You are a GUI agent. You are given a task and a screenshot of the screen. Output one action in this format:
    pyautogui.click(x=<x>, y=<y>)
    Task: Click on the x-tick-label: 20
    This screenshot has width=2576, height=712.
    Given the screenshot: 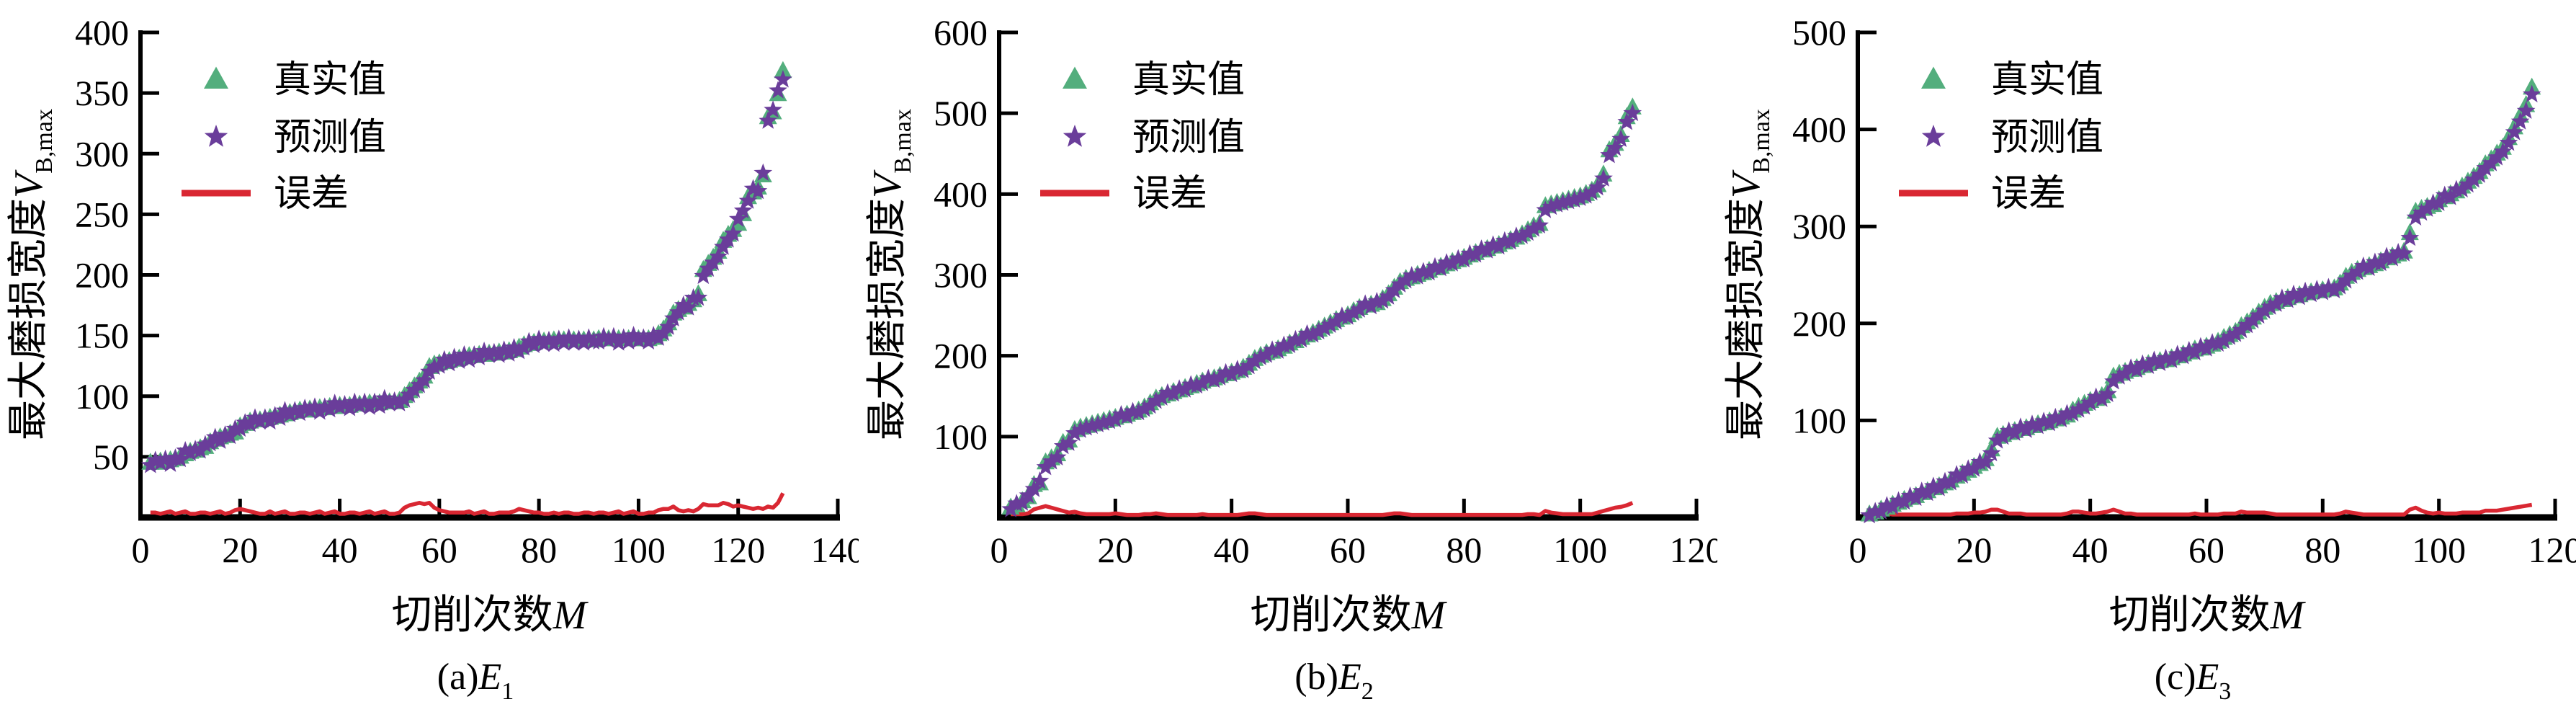 What is the action you would take?
    pyautogui.click(x=1115, y=550)
    